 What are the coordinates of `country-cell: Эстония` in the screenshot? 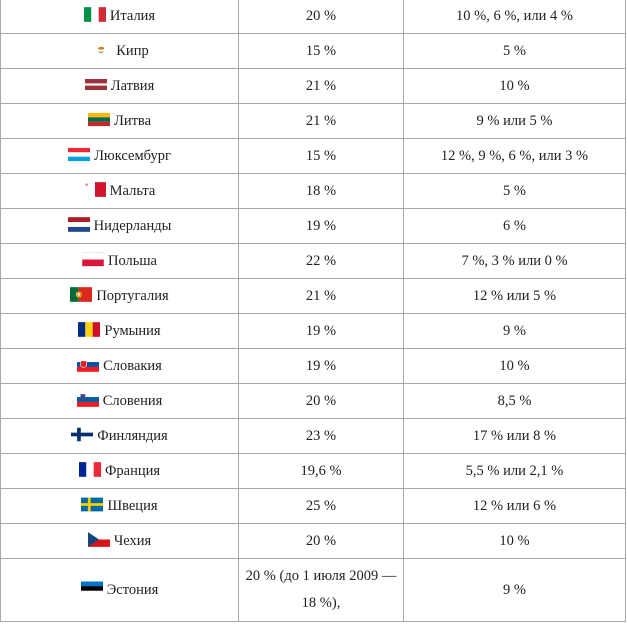 It's located at (119, 590).